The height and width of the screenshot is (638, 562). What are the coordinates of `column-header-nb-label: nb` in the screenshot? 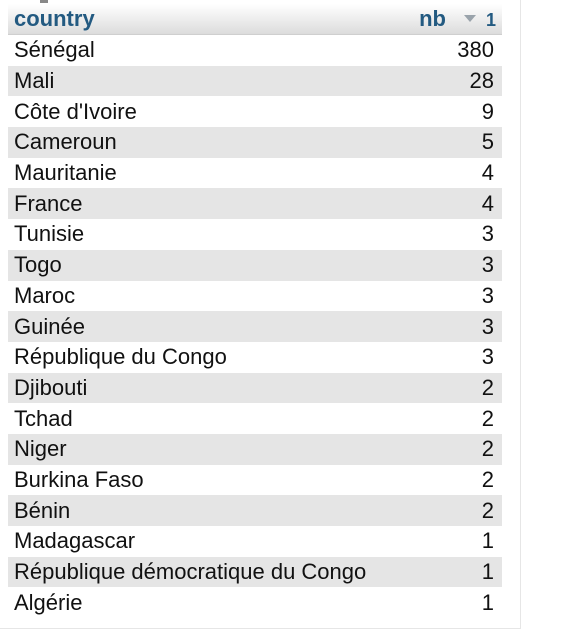 It's located at (432, 18).